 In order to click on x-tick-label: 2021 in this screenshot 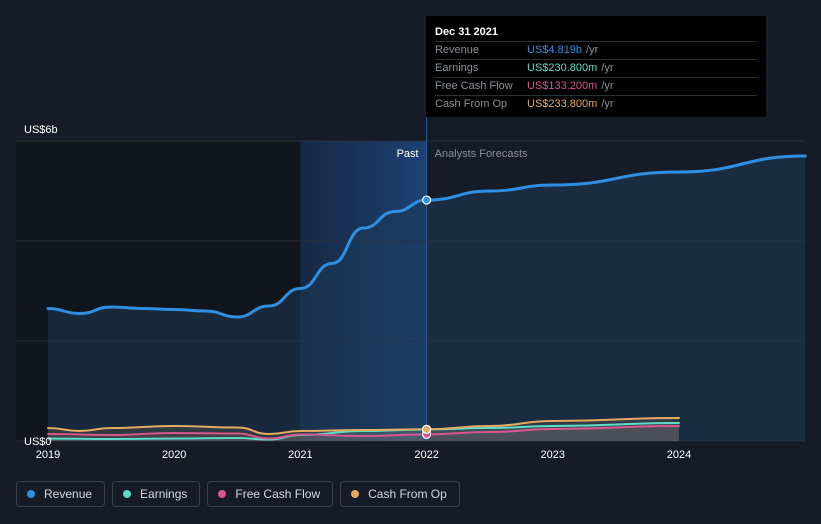, I will do `click(300, 455)`.